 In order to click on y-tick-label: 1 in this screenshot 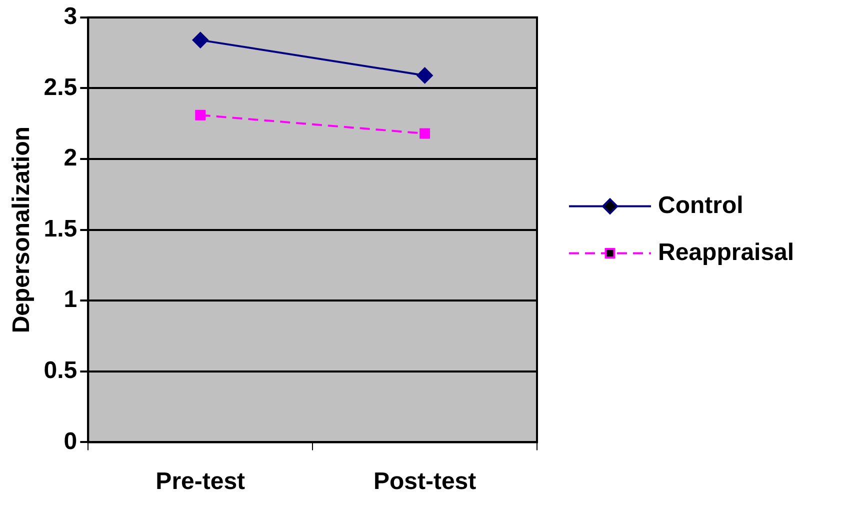, I will do `click(71, 300)`.